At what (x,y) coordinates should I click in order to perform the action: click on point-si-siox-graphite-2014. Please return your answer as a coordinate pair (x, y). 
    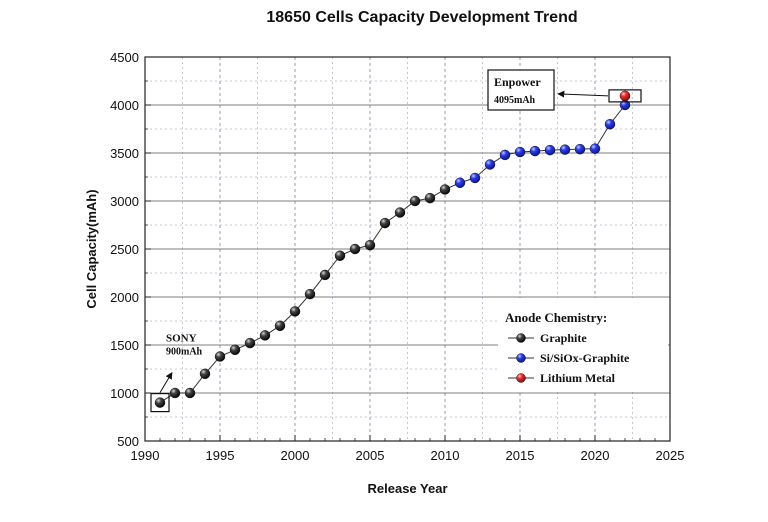
    Looking at the image, I should click on (505, 155).